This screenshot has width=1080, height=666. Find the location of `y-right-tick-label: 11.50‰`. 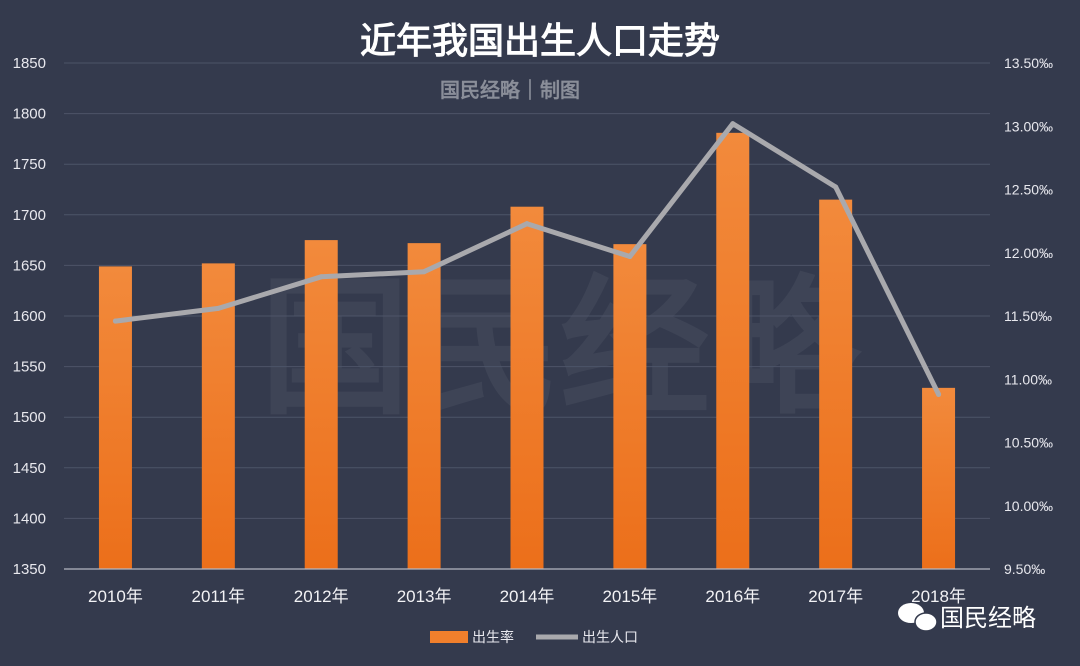

y-right-tick-label: 11.50‰ is located at coordinates (1028, 316).